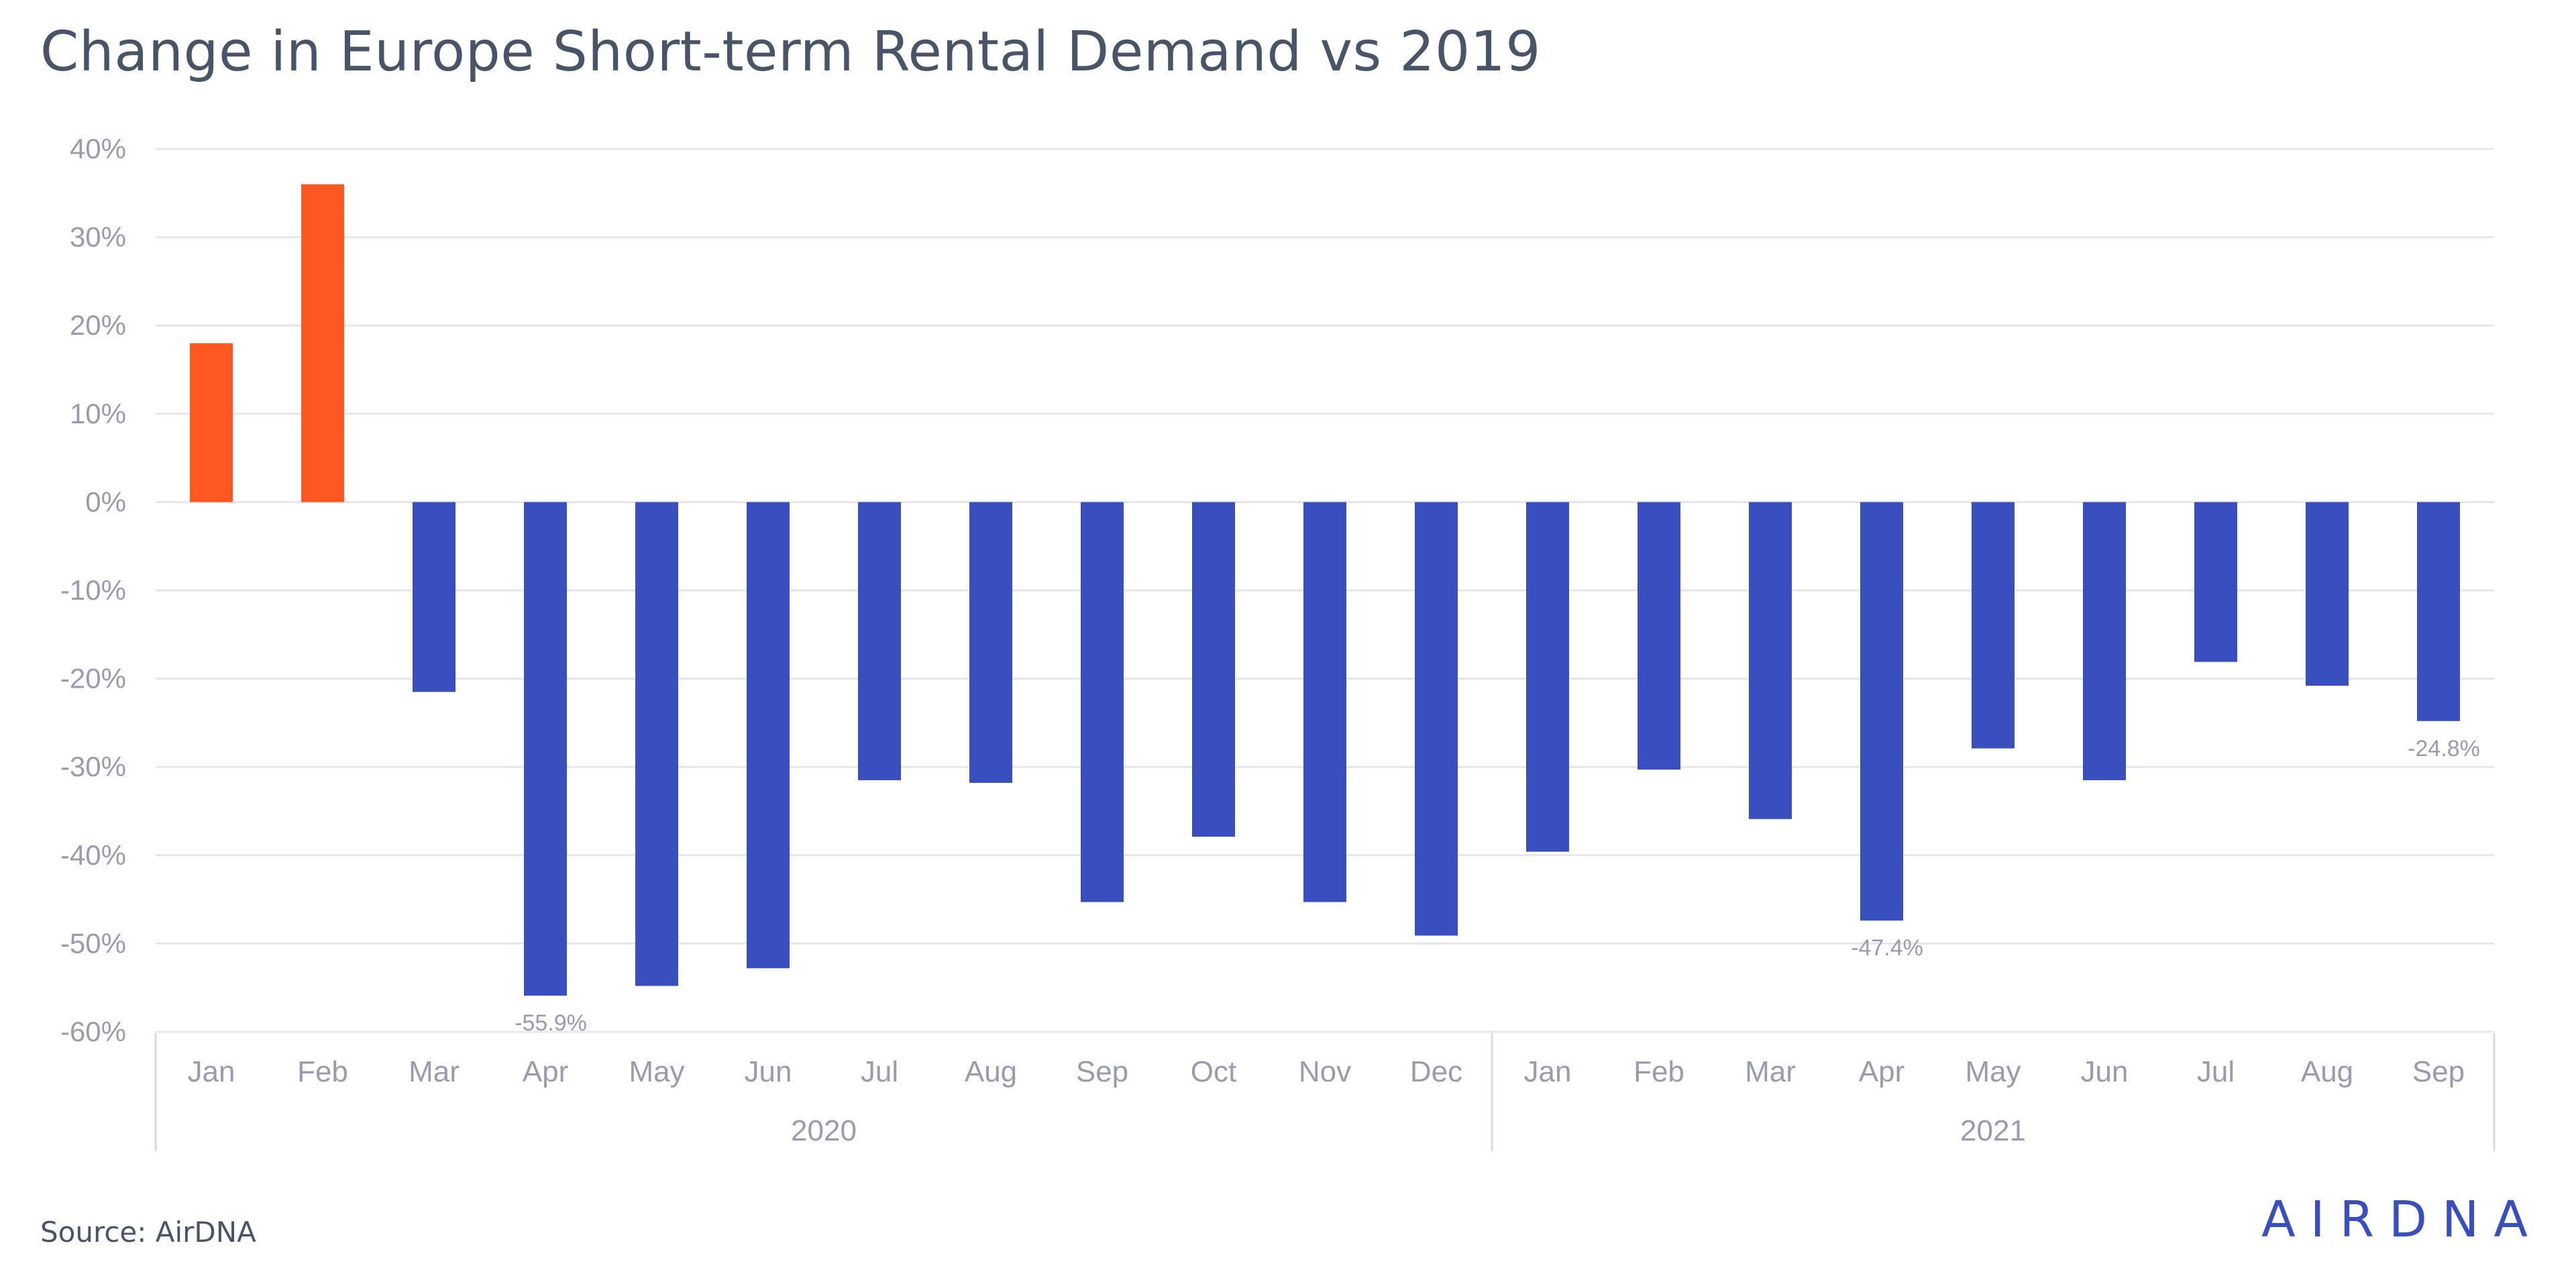  Describe the element at coordinates (551, 1023) in the screenshot. I see `data-label: -55.9%` at that location.